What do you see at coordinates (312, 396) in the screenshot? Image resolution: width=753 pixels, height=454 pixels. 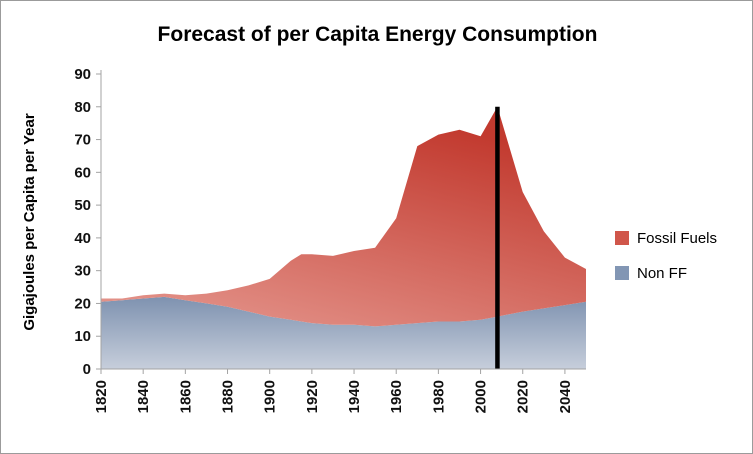 I see `x-tick-label: 1920` at bounding box center [312, 396].